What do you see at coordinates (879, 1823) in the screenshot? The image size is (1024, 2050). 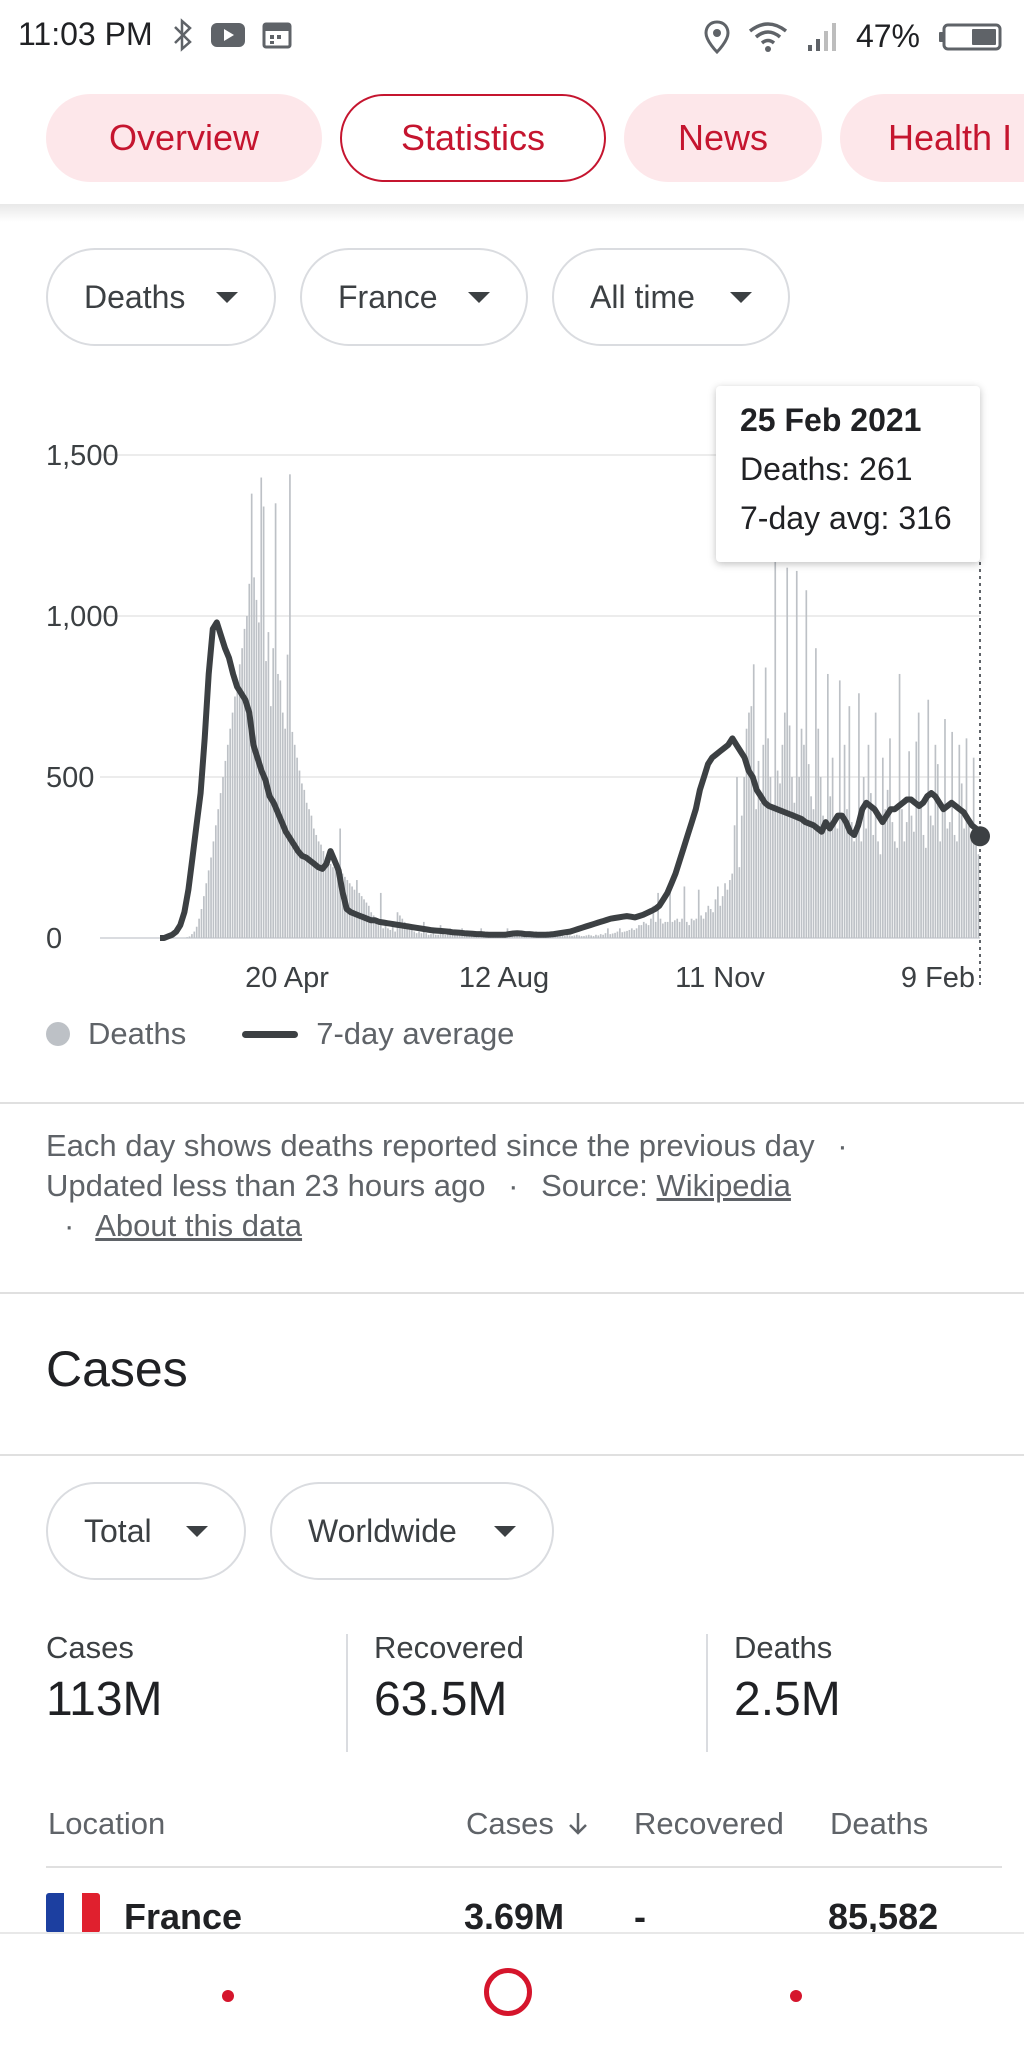 I see `column-header-deaths: Deaths` at bounding box center [879, 1823].